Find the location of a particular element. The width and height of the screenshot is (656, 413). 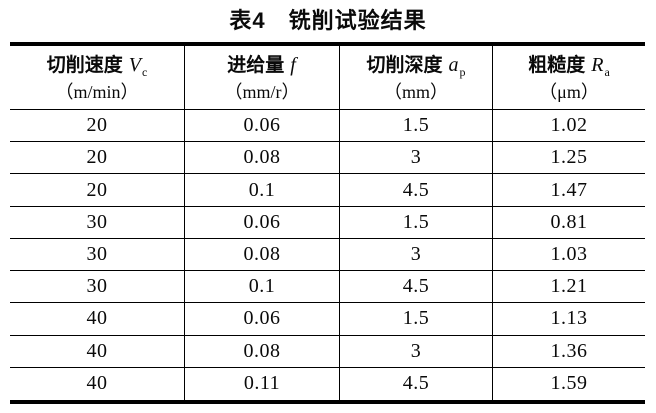

column-symbol-subscript: a is located at coordinates (607, 72).